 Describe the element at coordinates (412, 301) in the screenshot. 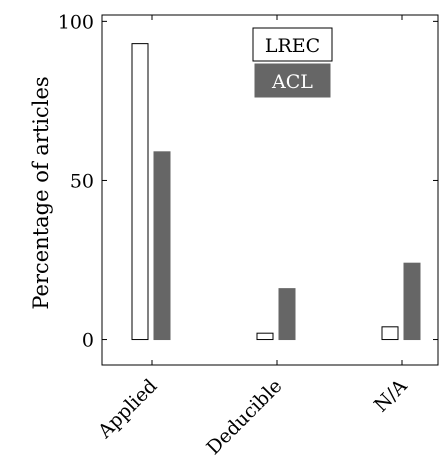

I see `bar-acl-na` at that location.